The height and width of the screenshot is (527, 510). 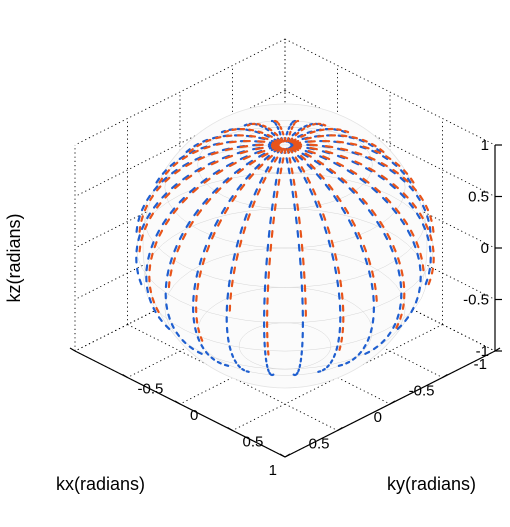 What do you see at coordinates (485, 248) in the screenshot?
I see `z-tick-label: 0` at bounding box center [485, 248].